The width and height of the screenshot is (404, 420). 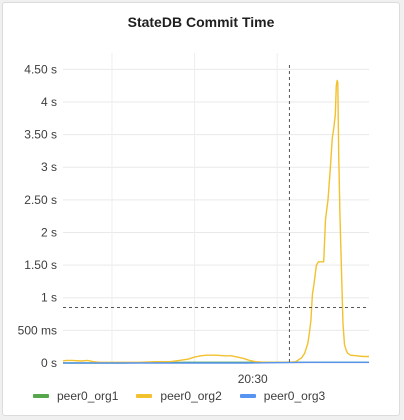 I want to click on y-tick-label: 500 ms, so click(x=37, y=330).